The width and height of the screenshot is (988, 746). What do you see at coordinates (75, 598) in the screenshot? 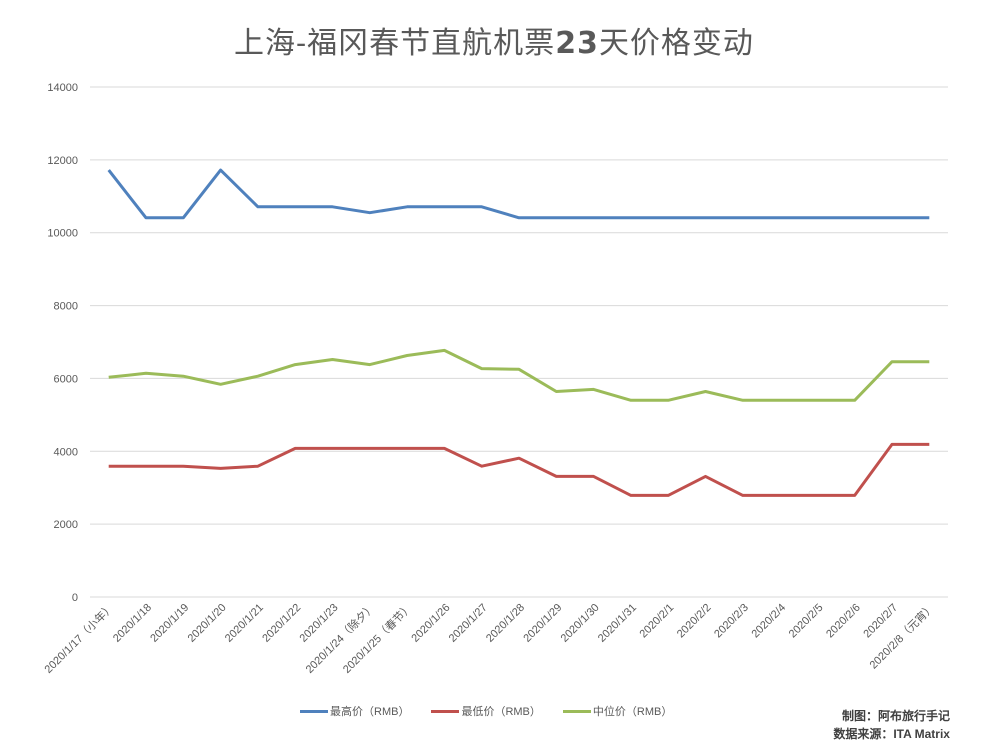
I see `y-tick-label: 0` at bounding box center [75, 598].